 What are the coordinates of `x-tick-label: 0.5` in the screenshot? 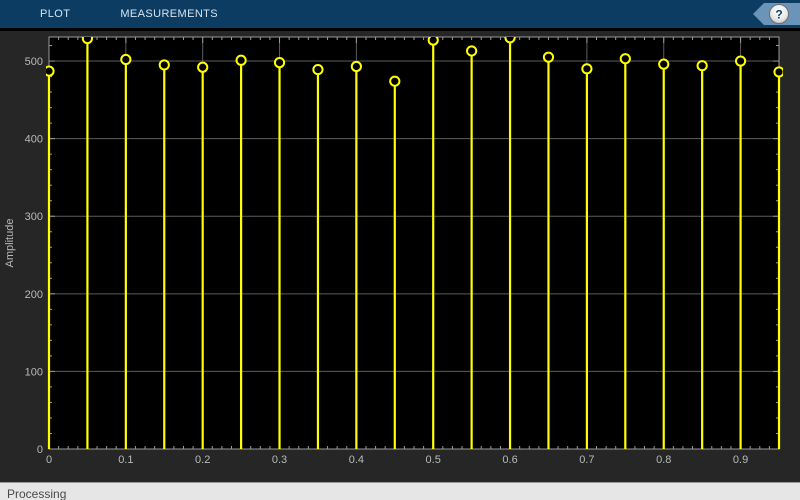 It's located at (433, 460).